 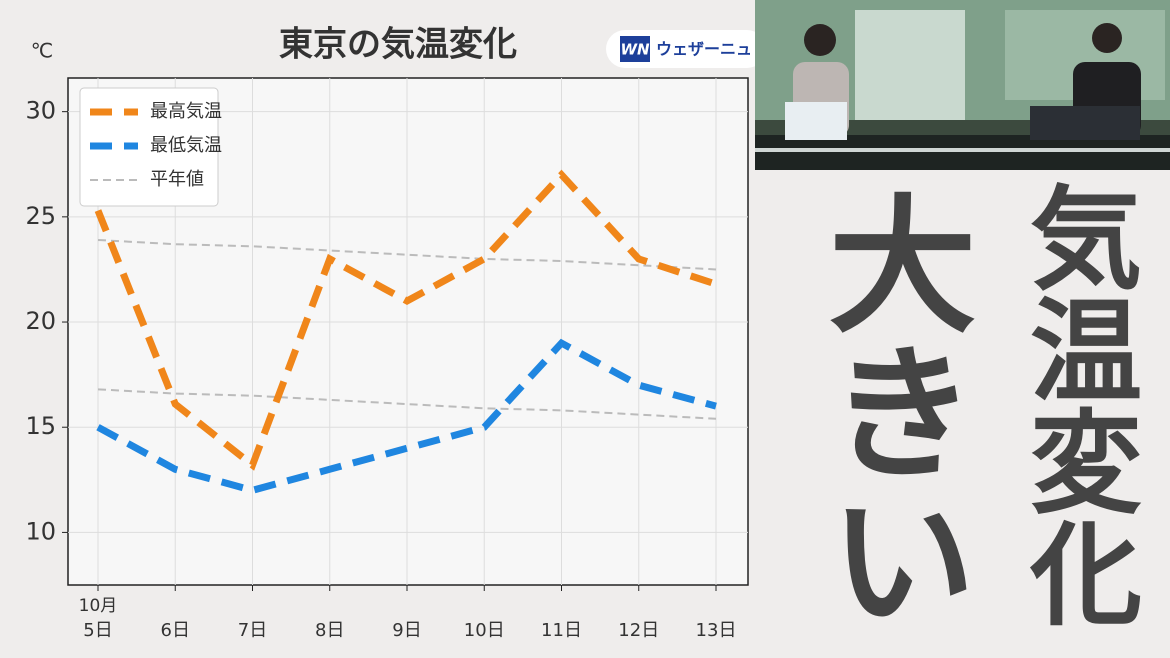 What do you see at coordinates (40, 111) in the screenshot?
I see `y-tick-label: 30` at bounding box center [40, 111].